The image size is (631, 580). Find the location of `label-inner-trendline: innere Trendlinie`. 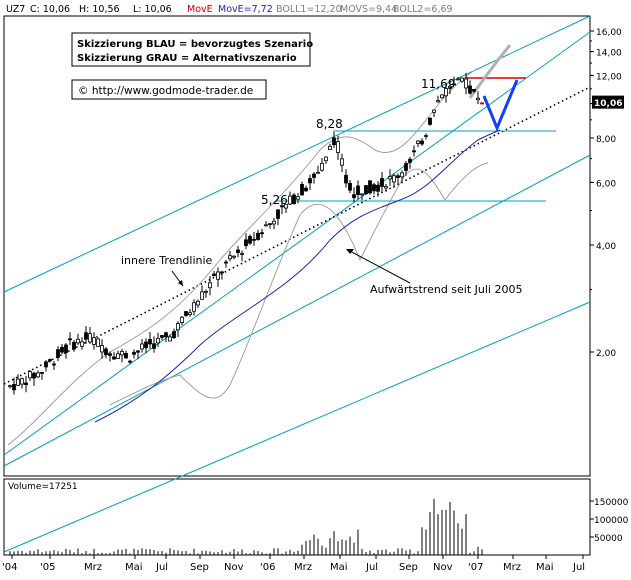

label-inner-trendline: innere Trendlinie is located at coordinates (167, 260).